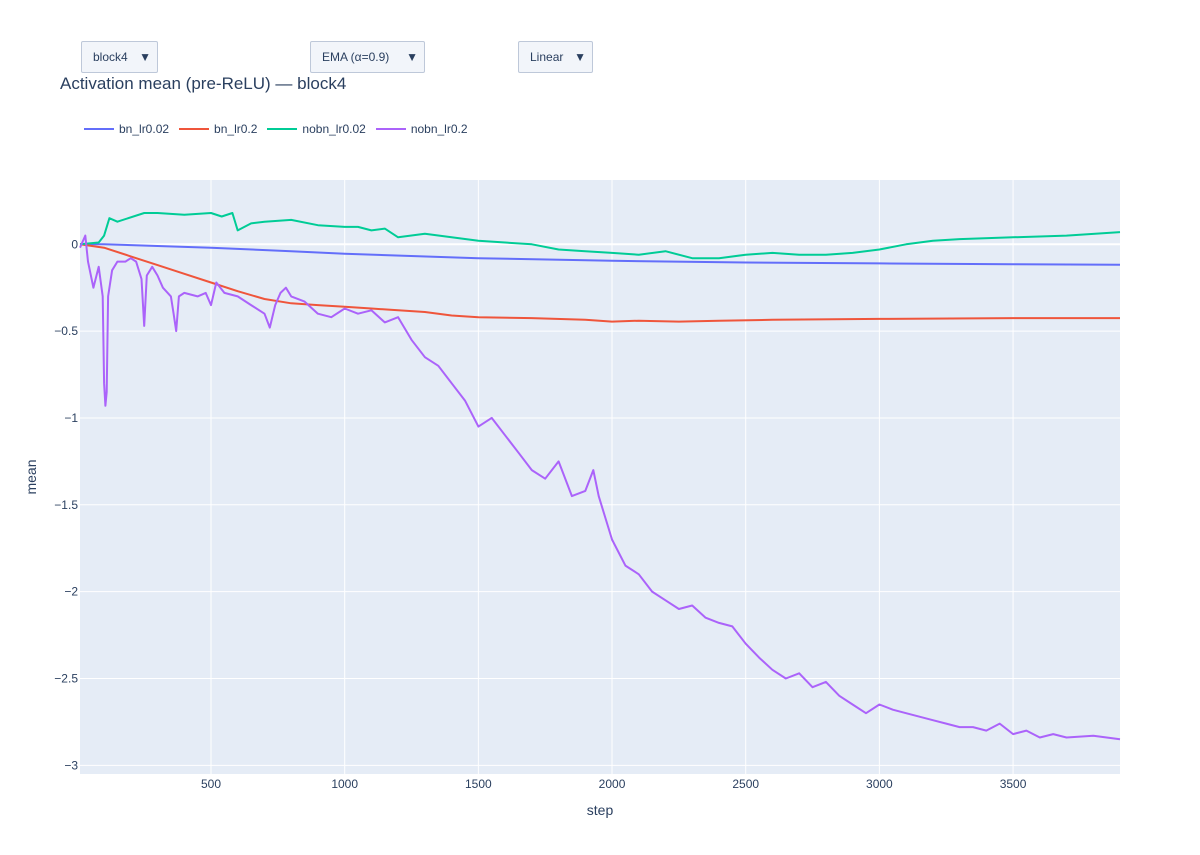 The image size is (1200, 855). I want to click on smoothing-select: EMA (α=0.9) ▼, so click(367, 57).